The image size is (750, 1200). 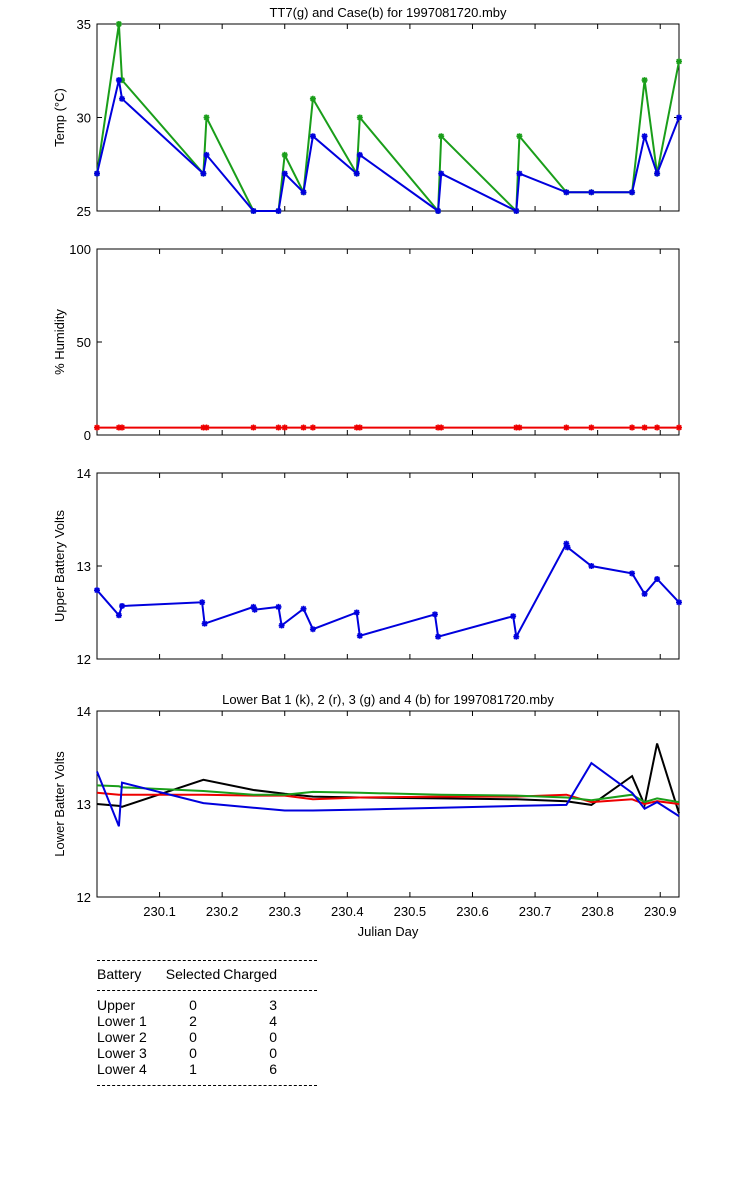 I want to click on y-axis-label: Upper Battery Volts, so click(x=59, y=566).